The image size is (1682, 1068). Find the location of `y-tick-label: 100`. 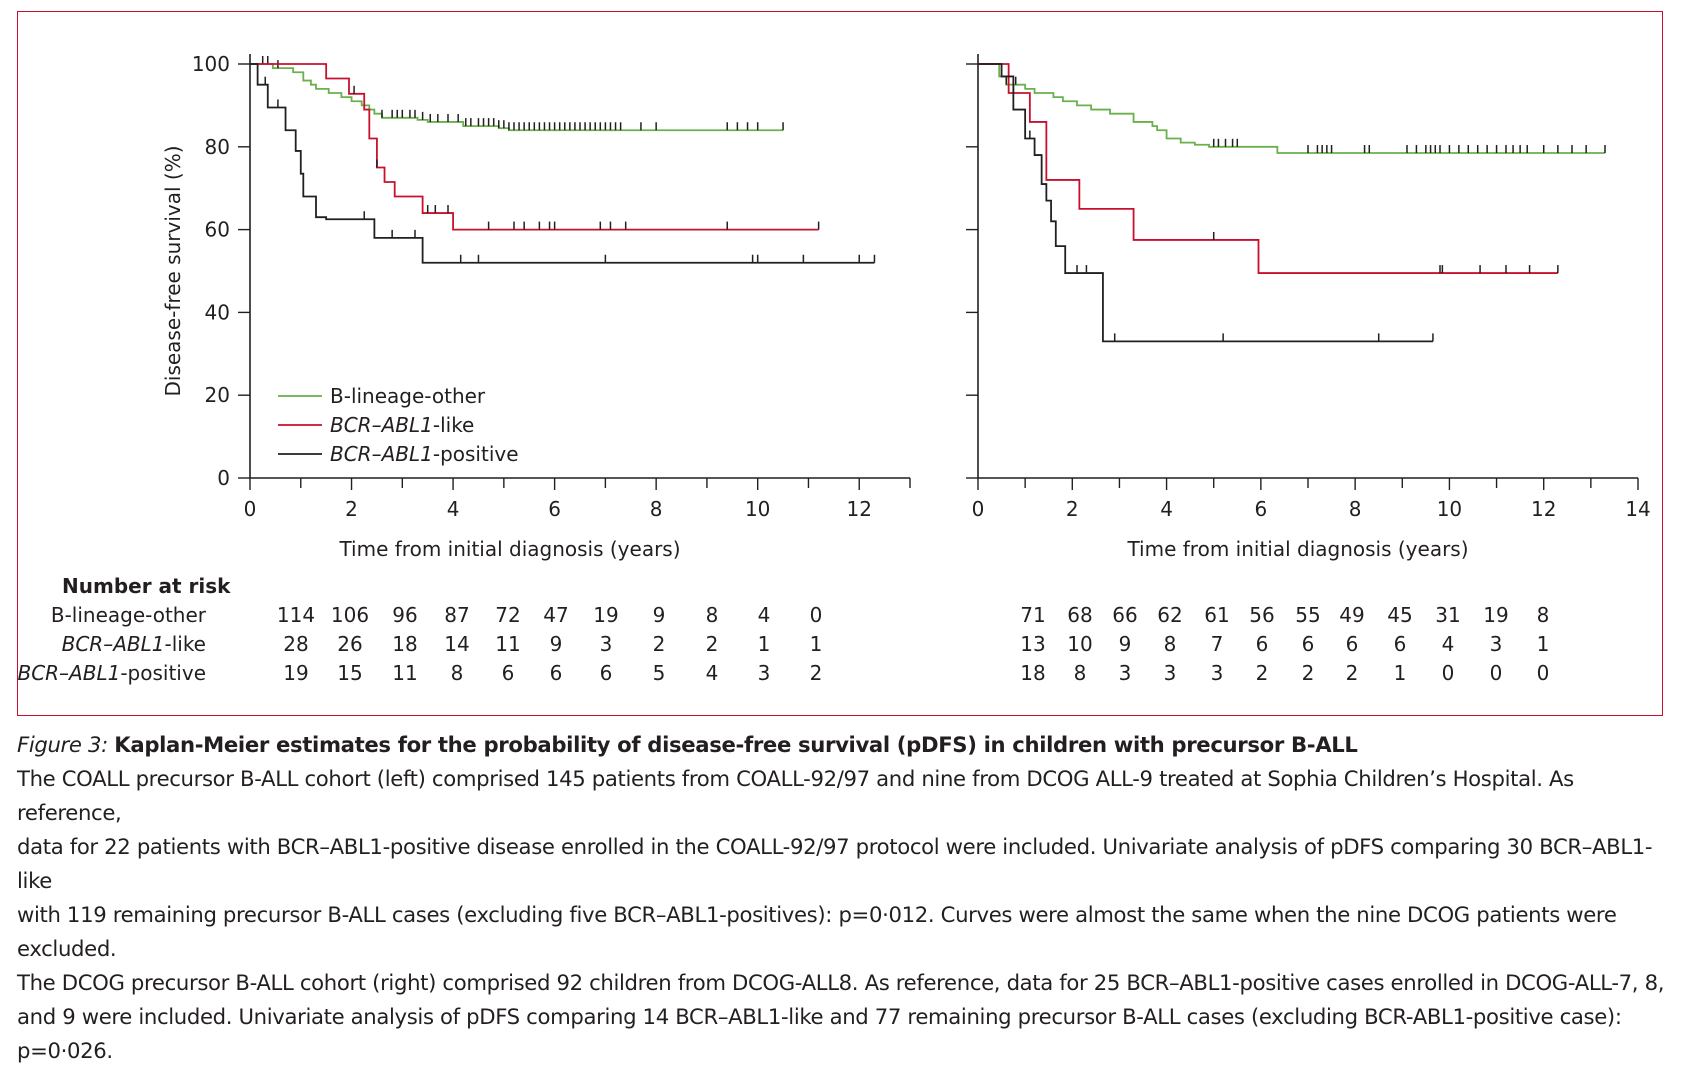

y-tick-label: 100 is located at coordinates (211, 64).